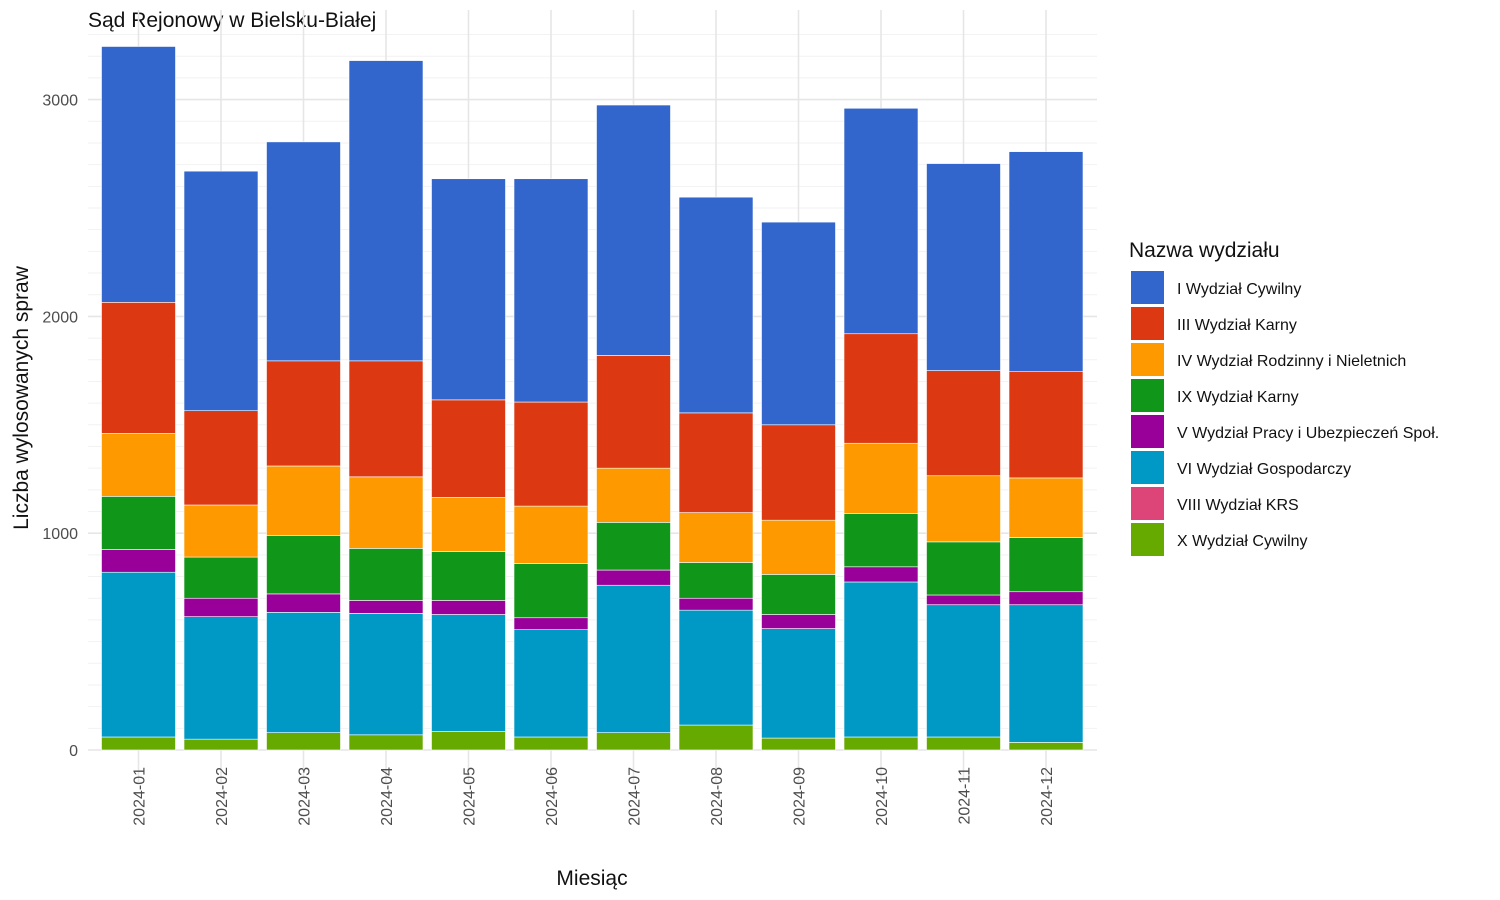  What do you see at coordinates (1238, 505) in the screenshot?
I see `legend-label: VIII Wydział KRS` at bounding box center [1238, 505].